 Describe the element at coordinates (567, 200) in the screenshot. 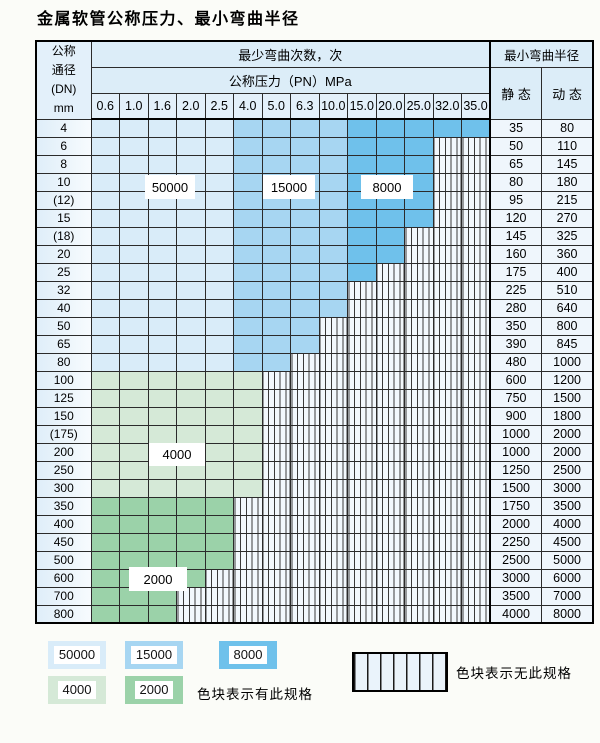

I see `dynamic-radius-value: 215` at that location.